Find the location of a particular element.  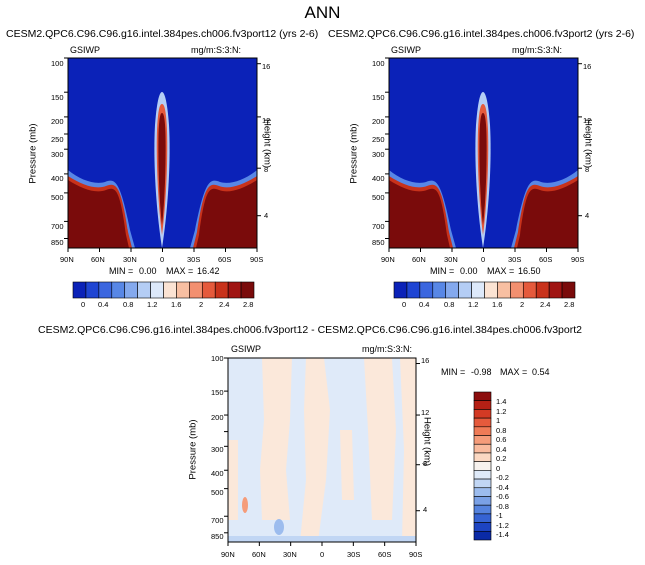

panel3-cbar-label-1-4: 1.4 is located at coordinates (501, 401).